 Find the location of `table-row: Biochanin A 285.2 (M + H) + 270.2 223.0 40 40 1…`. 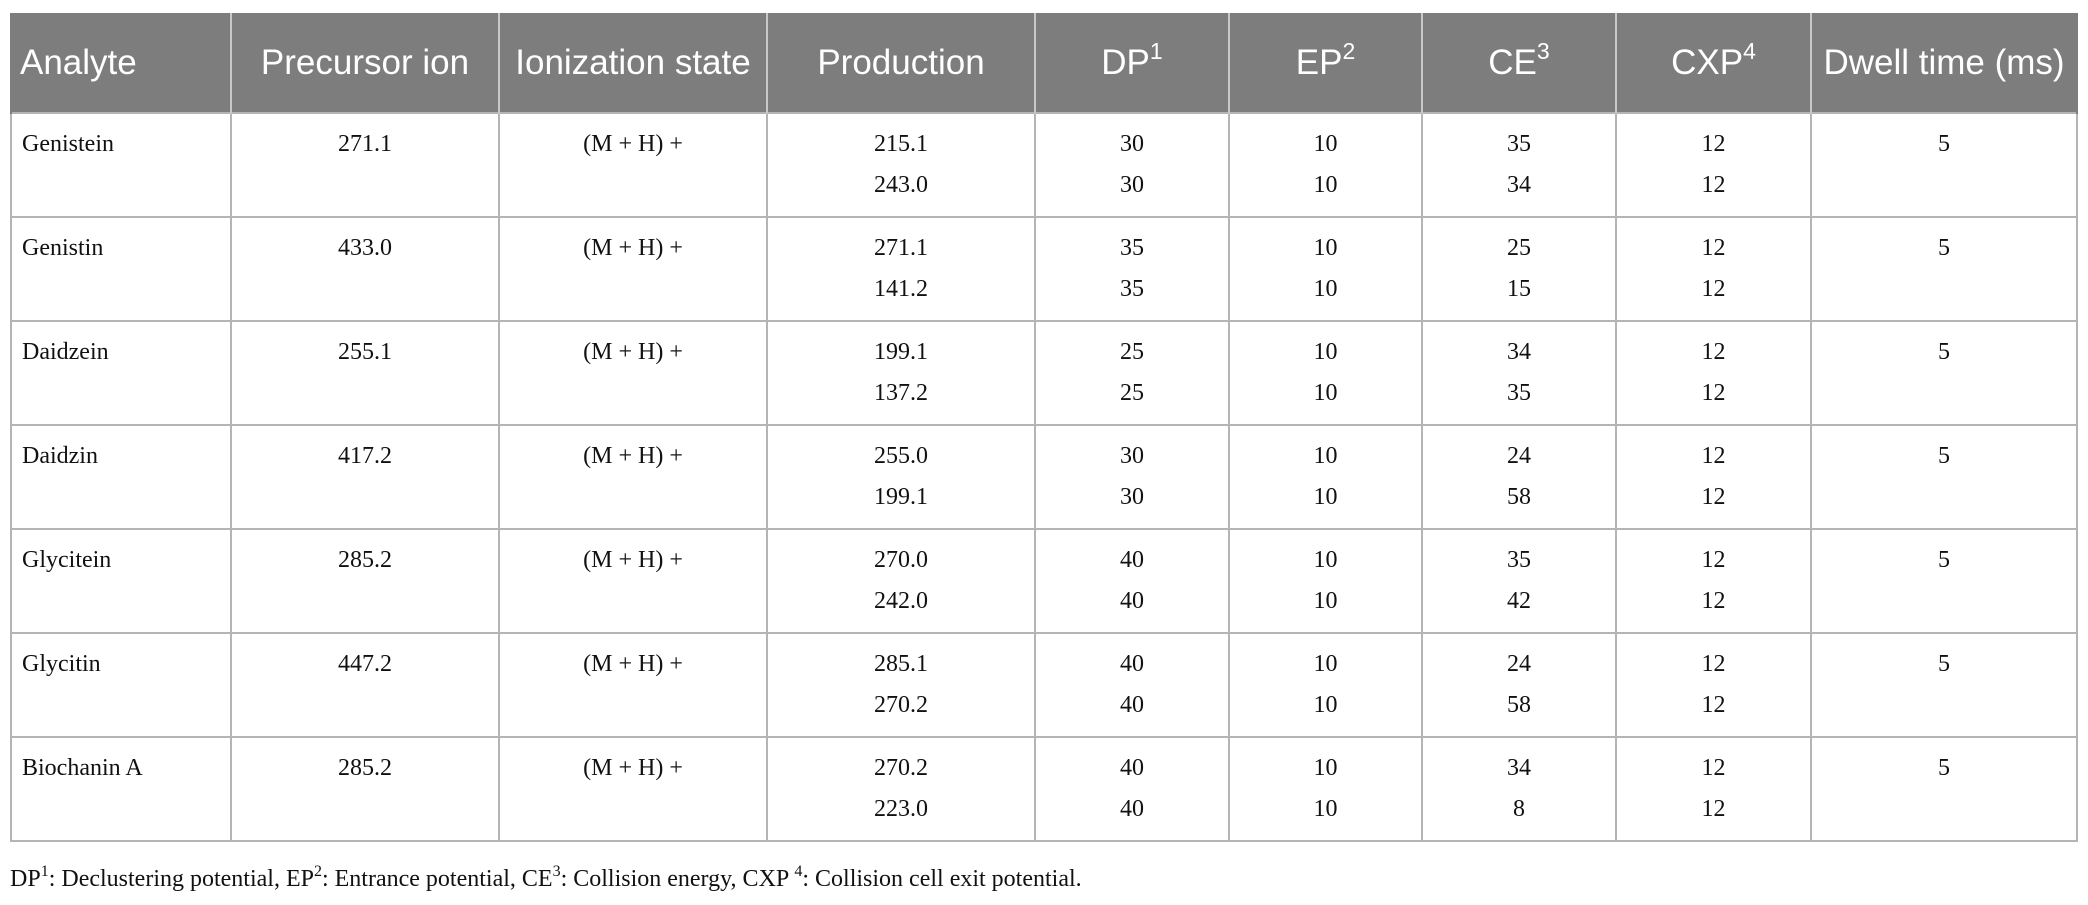

table-row: Biochanin A 285.2 (M + H) + 270.2 223.0 40 40 1… is located at coordinates (1044, 789).